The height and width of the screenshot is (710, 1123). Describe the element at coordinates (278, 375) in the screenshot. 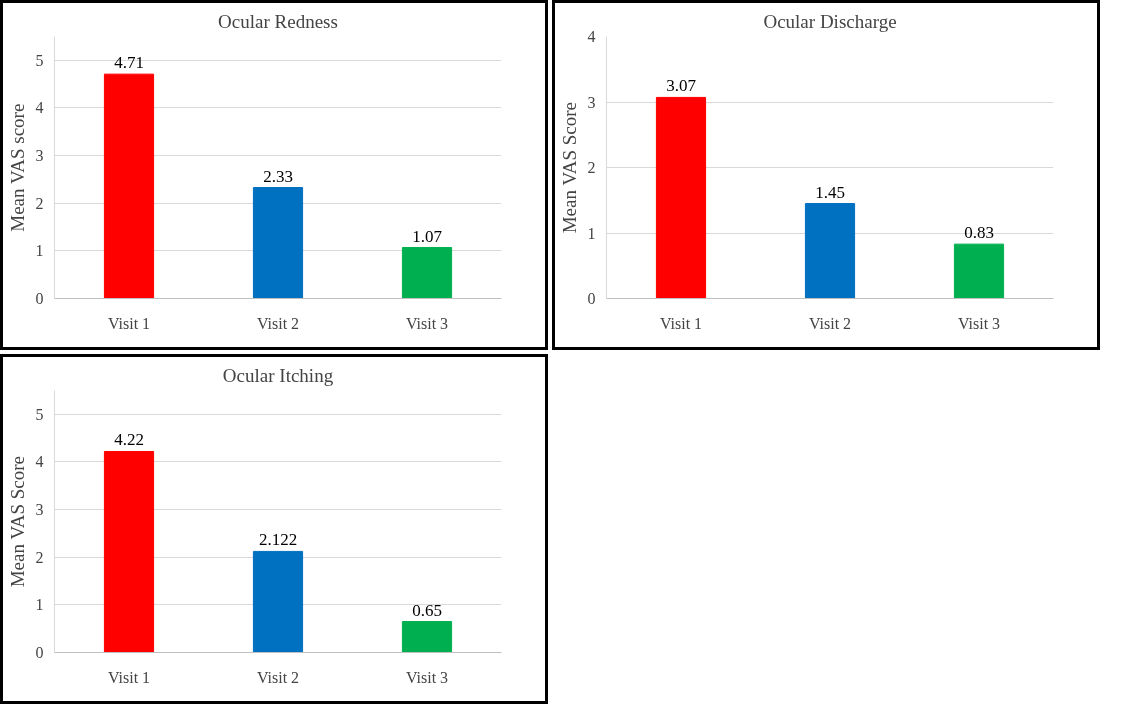

I see `chart-title: Ocular Itching` at that location.